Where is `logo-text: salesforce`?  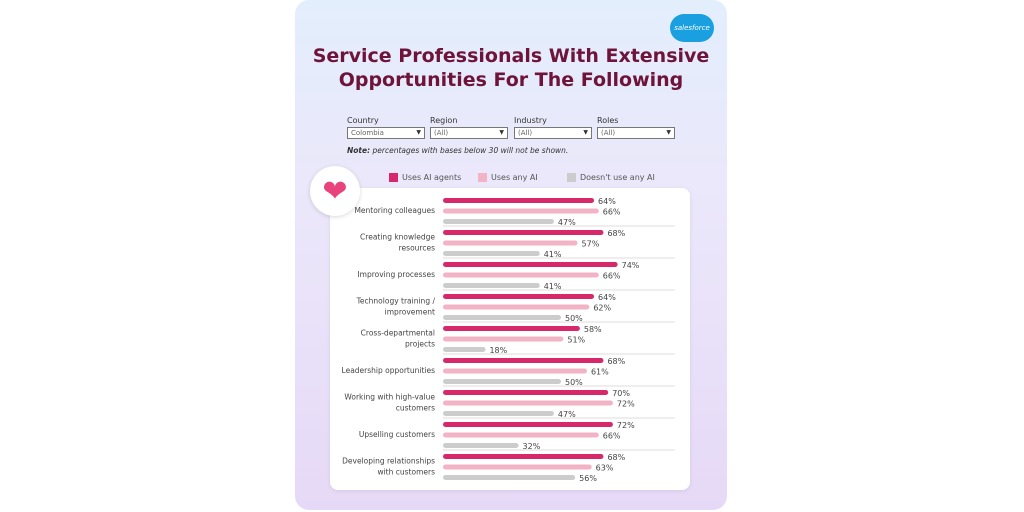 logo-text: salesforce is located at coordinates (692, 28).